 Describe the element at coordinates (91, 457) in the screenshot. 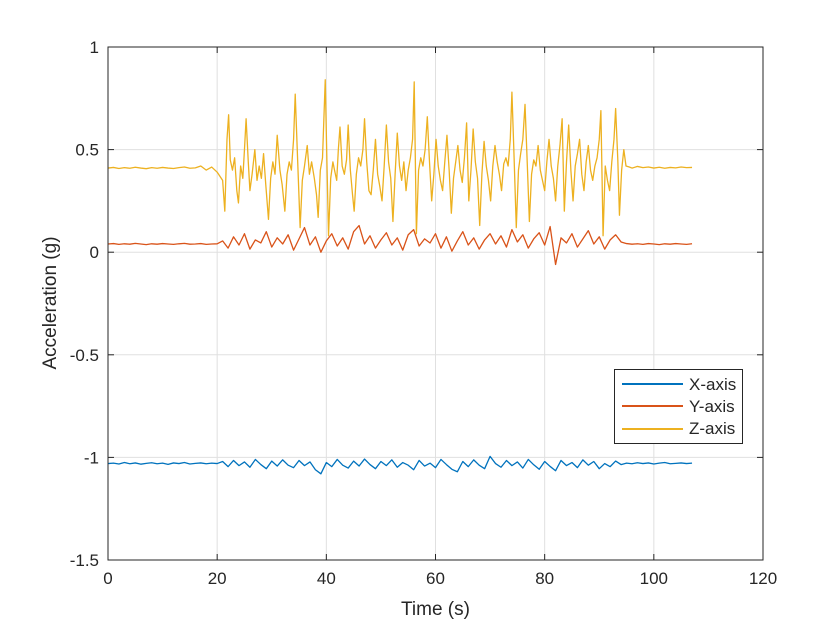

I see `y-tick-label: -1` at that location.